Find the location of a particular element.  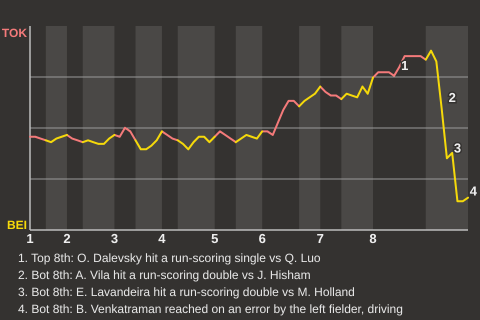

x-tick-label: 6 is located at coordinates (262, 238).